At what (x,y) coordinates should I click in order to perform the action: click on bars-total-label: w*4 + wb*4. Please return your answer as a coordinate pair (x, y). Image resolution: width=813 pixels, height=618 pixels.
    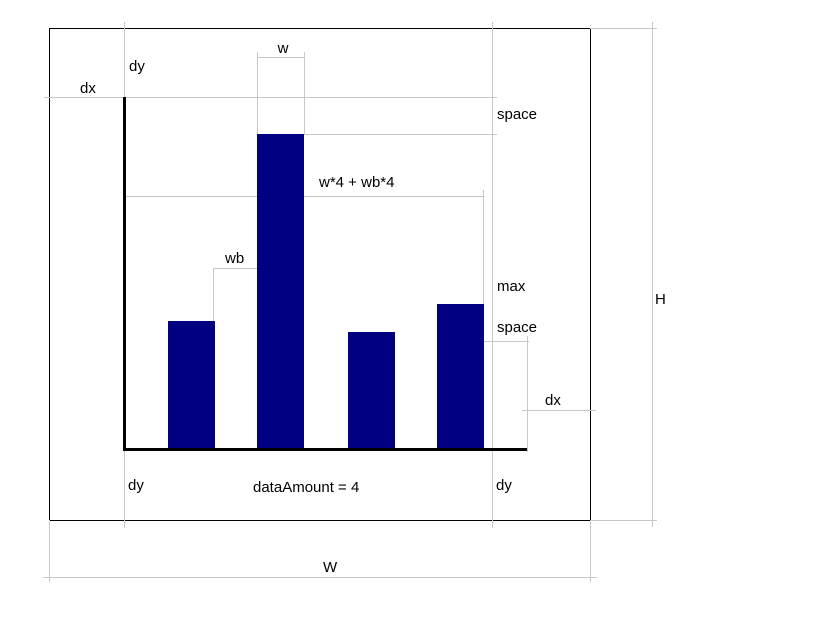
    Looking at the image, I should click on (356, 182).